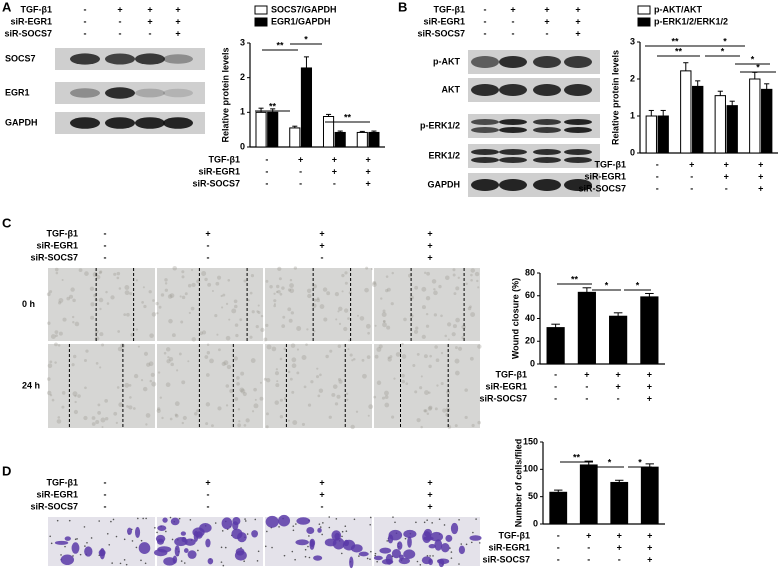  Describe the element at coordinates (530, 469) in the screenshot. I see `y-tick-label: 100` at that location.